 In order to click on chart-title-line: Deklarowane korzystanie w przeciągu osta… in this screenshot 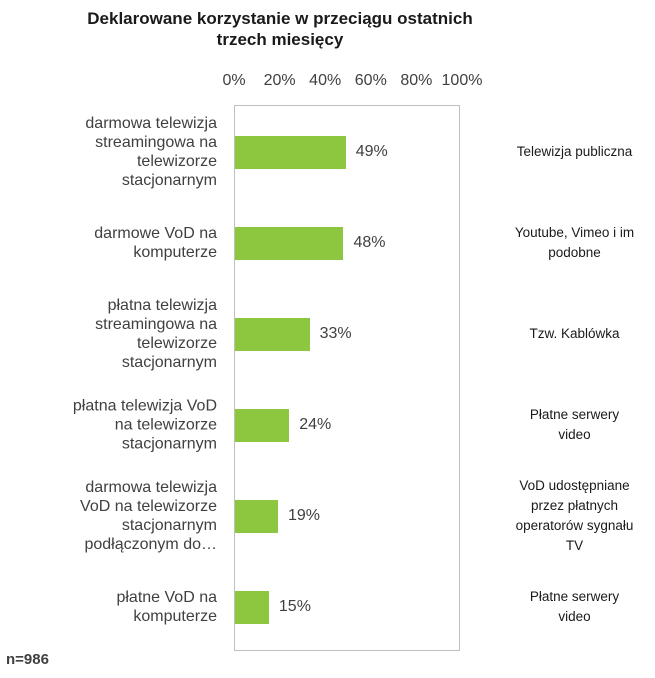, I will do `click(280, 18)`.